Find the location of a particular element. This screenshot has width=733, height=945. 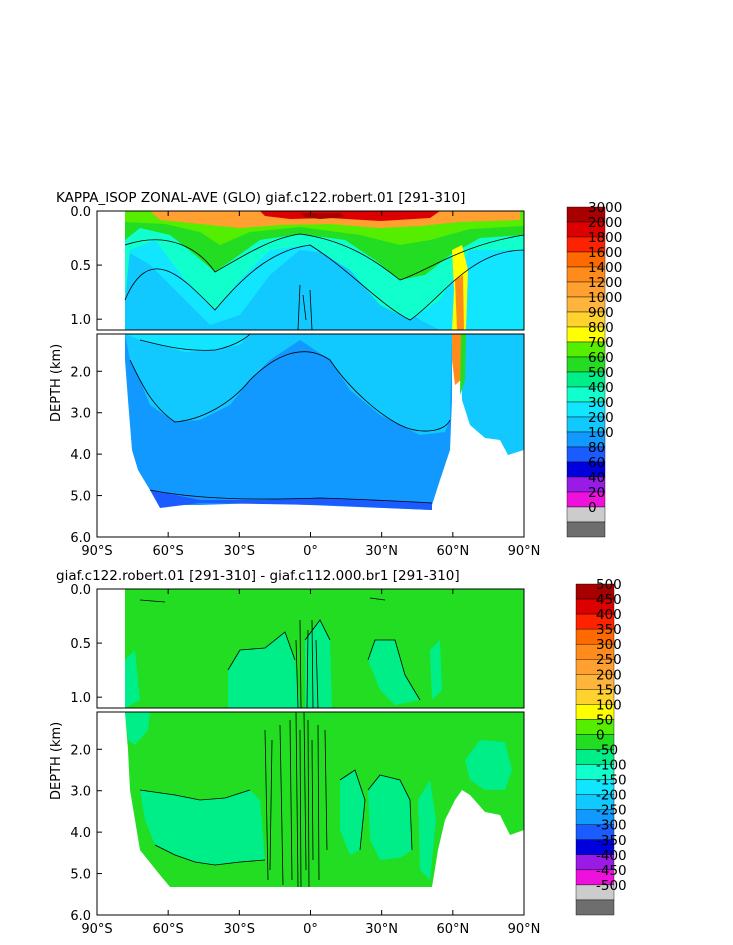

colorbar-label: -50 is located at coordinates (607, 751).